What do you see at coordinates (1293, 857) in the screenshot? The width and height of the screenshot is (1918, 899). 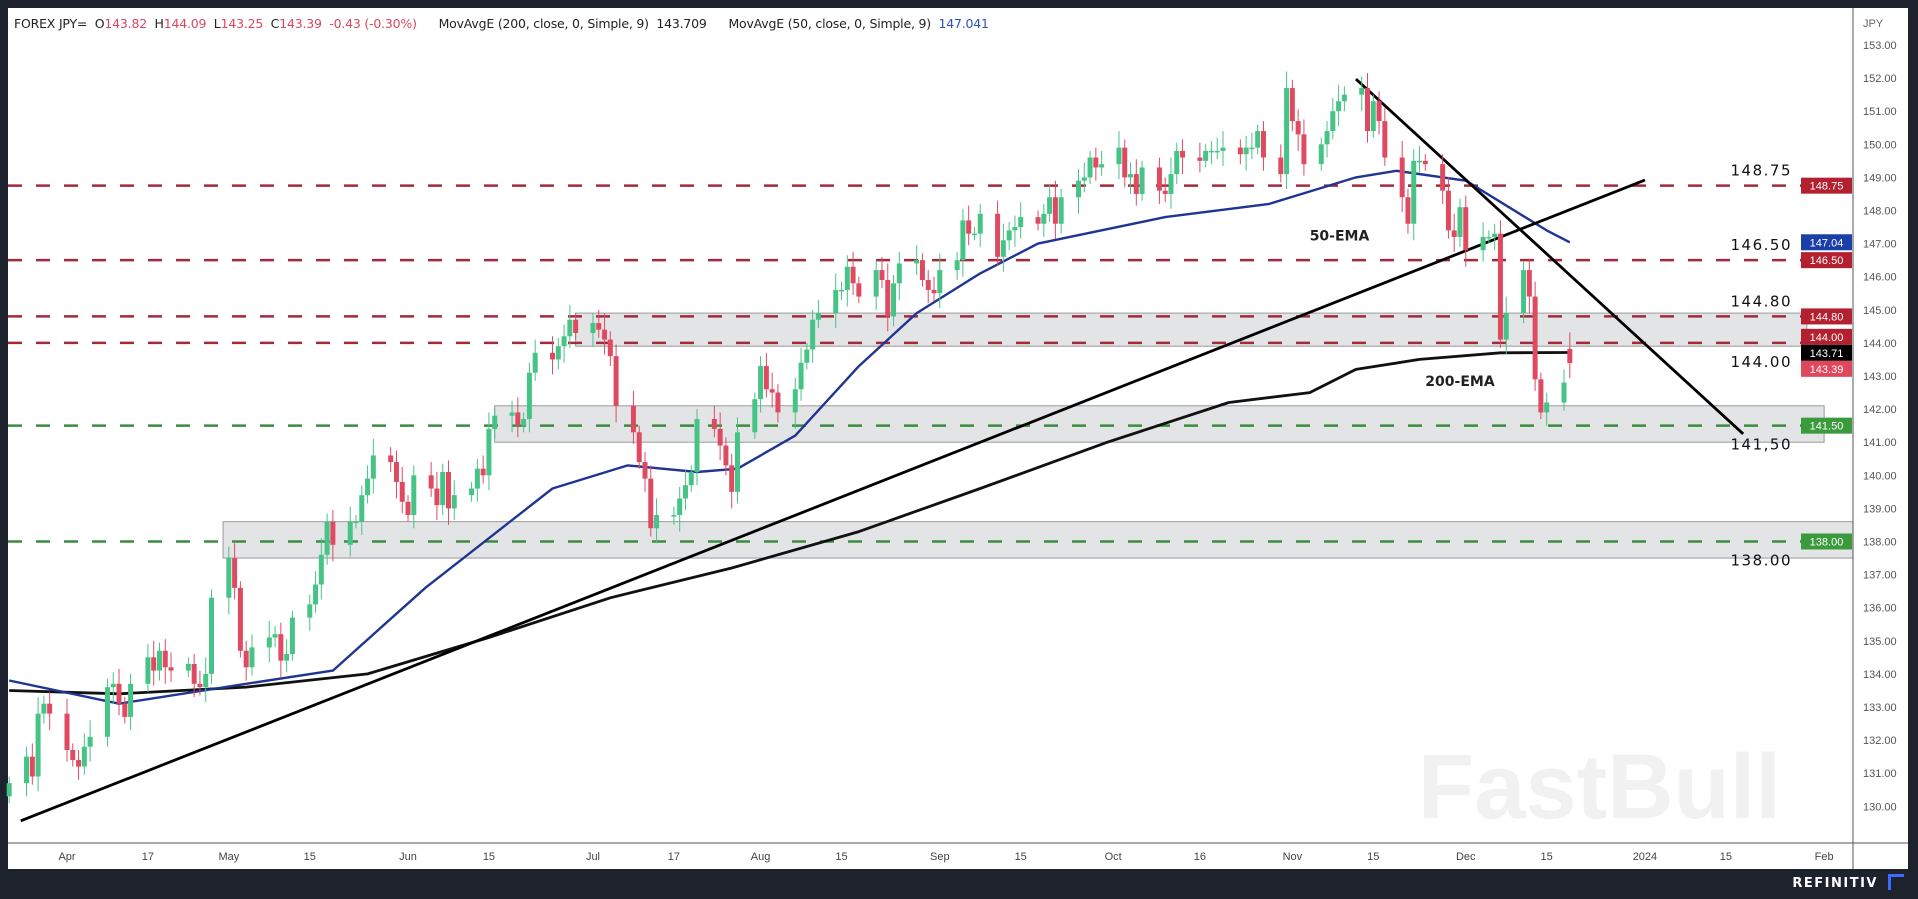 I see `date-tick-label: Nov` at bounding box center [1293, 857].